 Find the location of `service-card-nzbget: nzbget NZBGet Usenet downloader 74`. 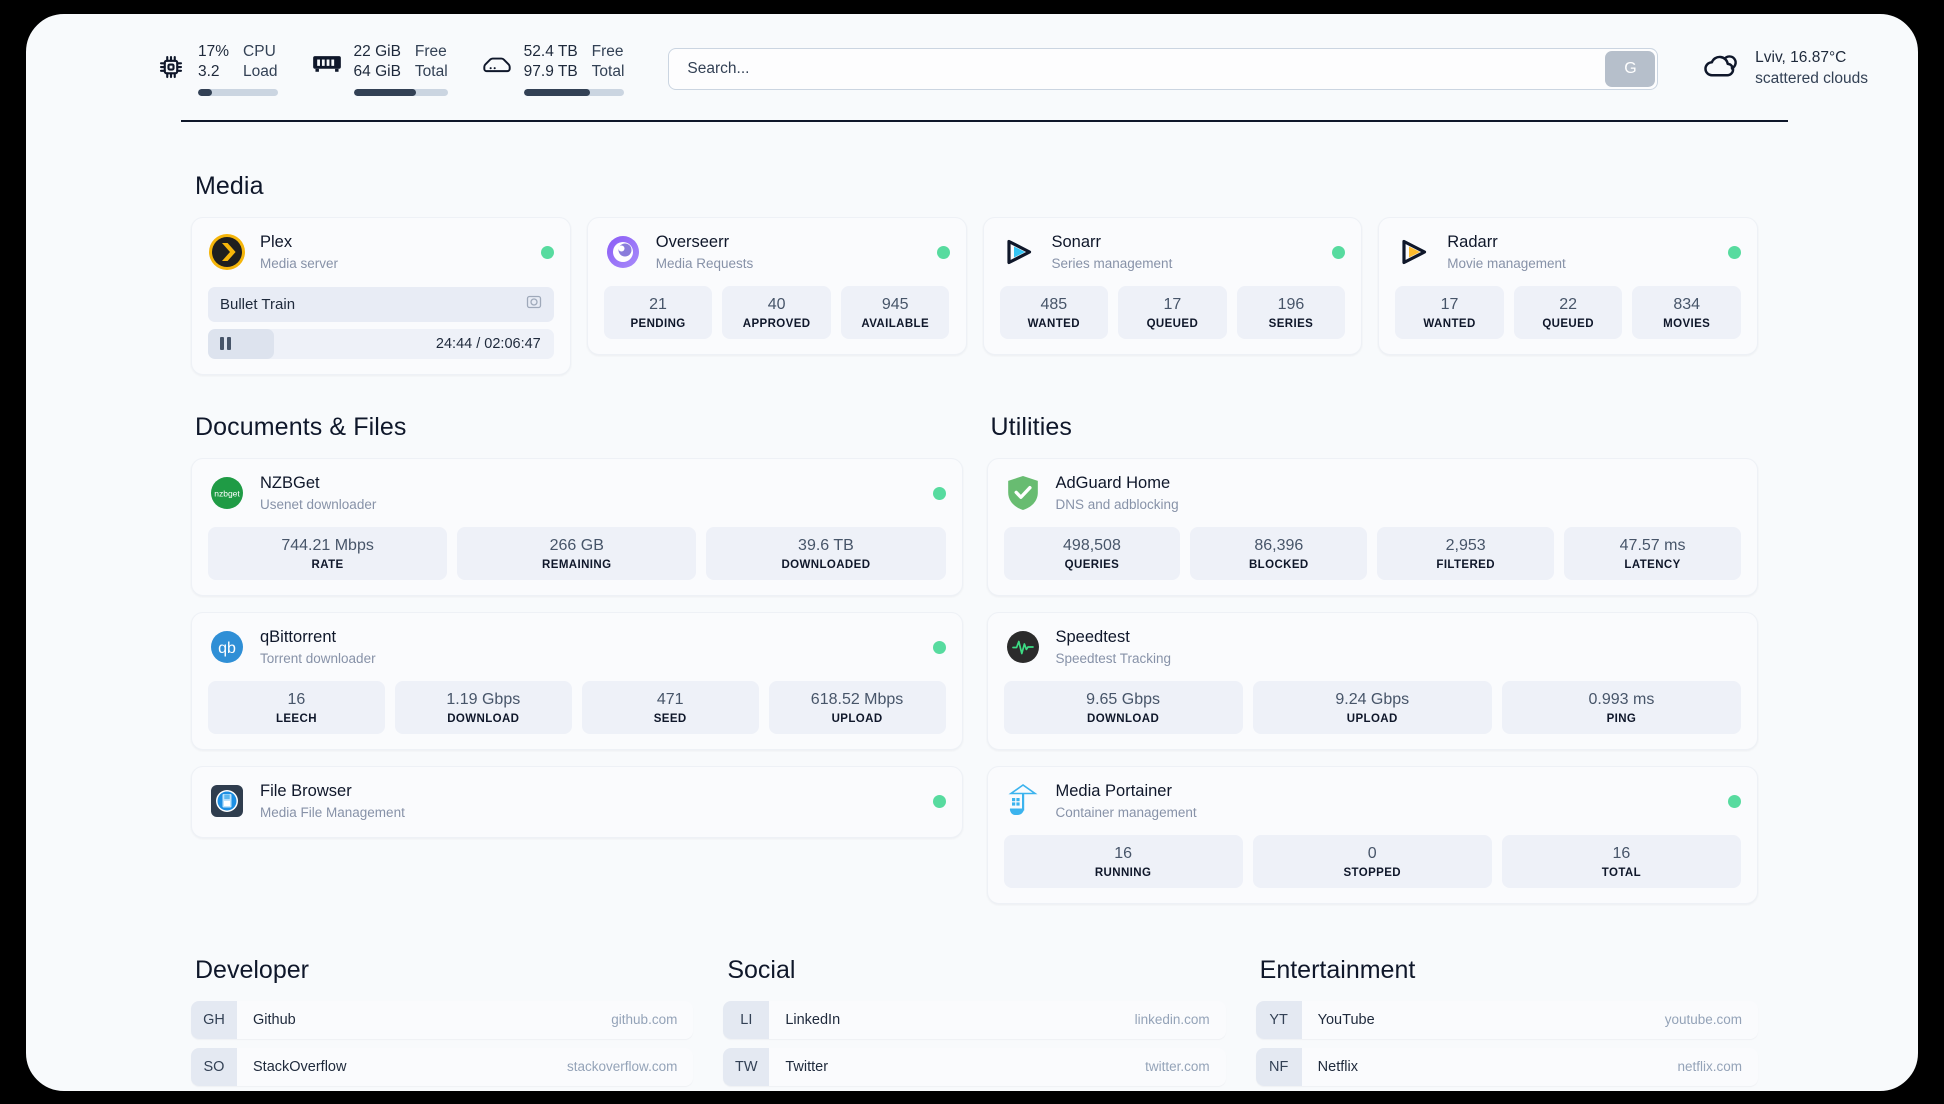

service-card-nzbget: nzbget NZBGet Usenet downloader 74 is located at coordinates (577, 526).